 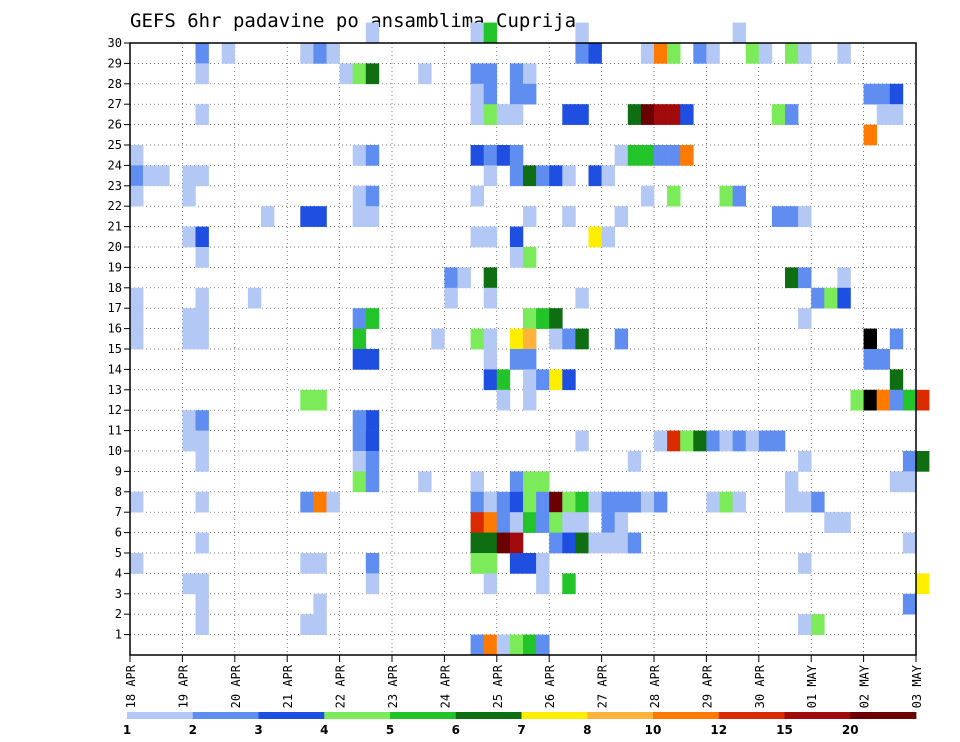 What do you see at coordinates (865, 686) in the screenshot?
I see `x-tick-label: 02 MAY` at bounding box center [865, 686].